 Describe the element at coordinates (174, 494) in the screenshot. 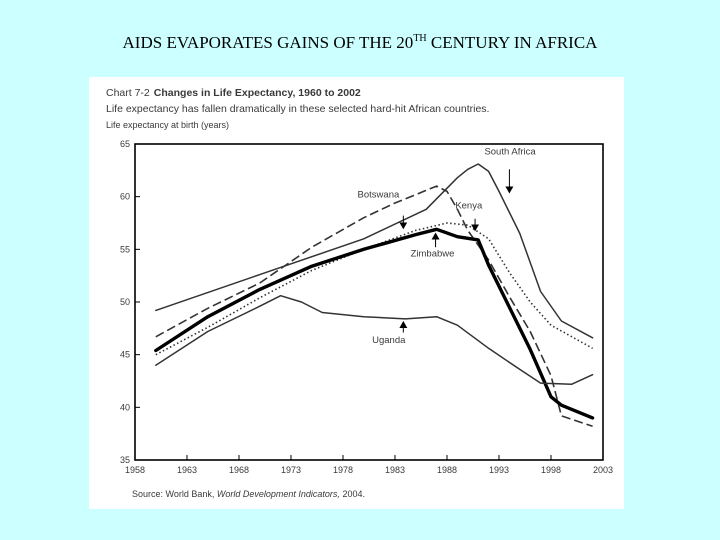

I see `source-prefix: Source: World Bank,` at that location.